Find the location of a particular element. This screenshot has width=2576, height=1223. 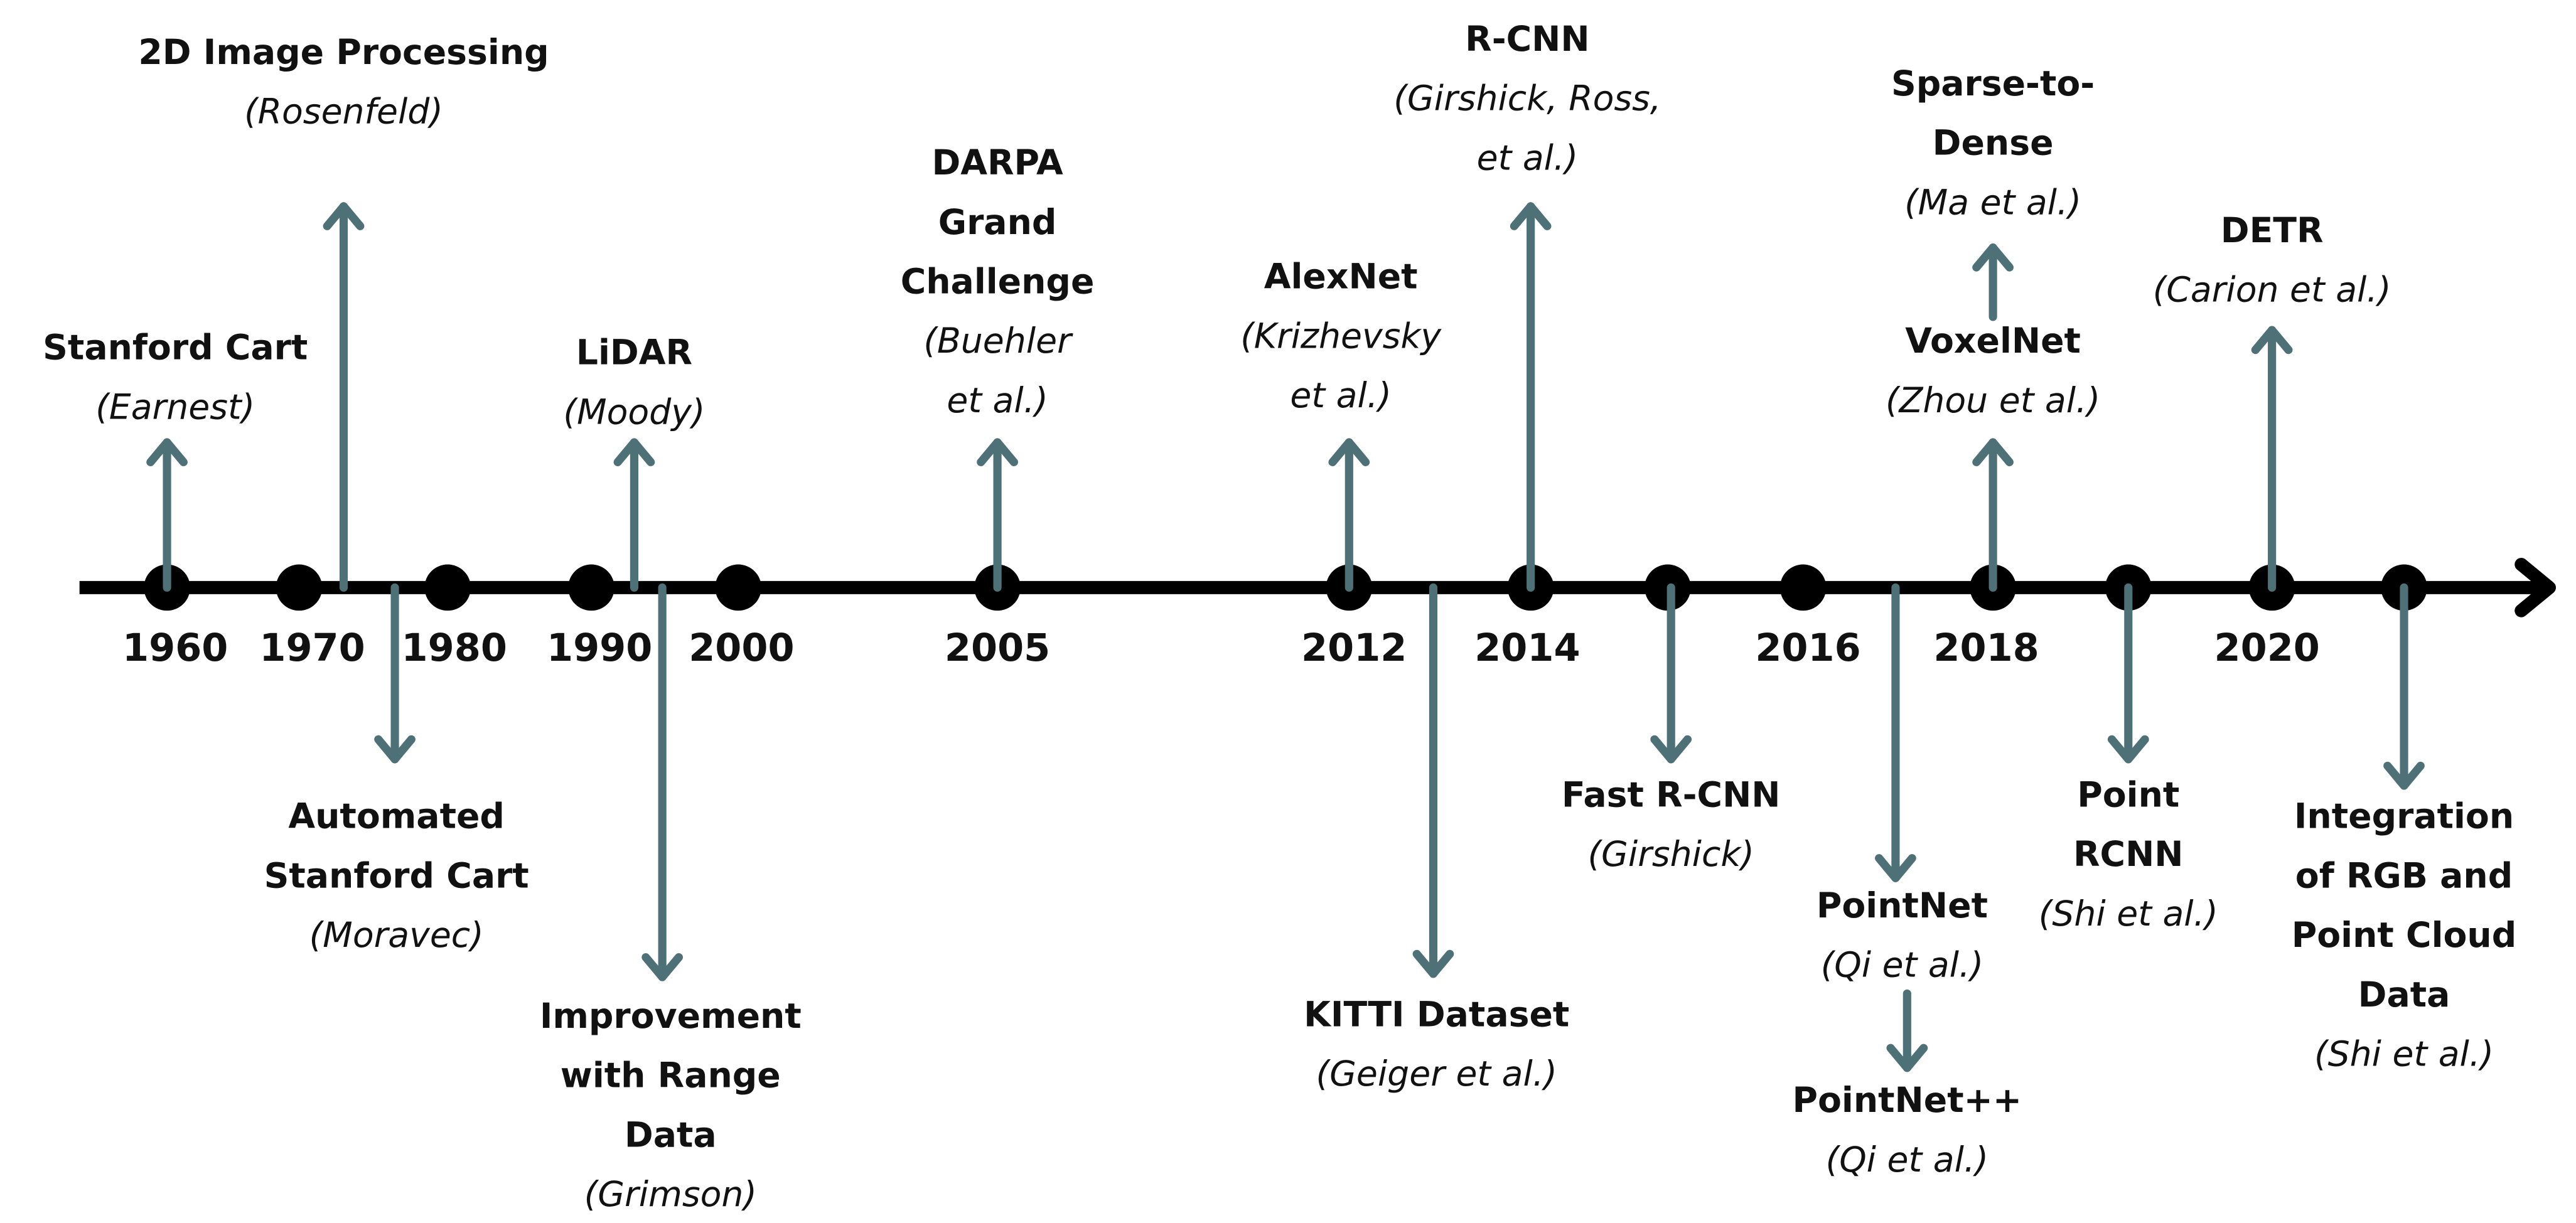

event-title: KITTI Dataset is located at coordinates (1436, 1015).